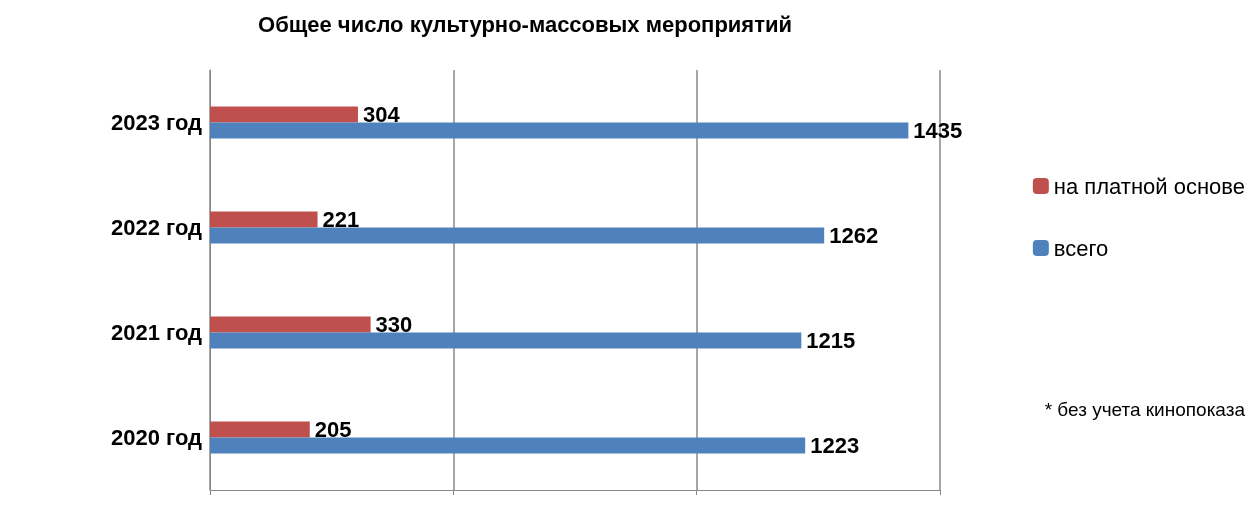  What do you see at coordinates (333, 429) in the screenshot?
I see `data-label: 205` at bounding box center [333, 429].